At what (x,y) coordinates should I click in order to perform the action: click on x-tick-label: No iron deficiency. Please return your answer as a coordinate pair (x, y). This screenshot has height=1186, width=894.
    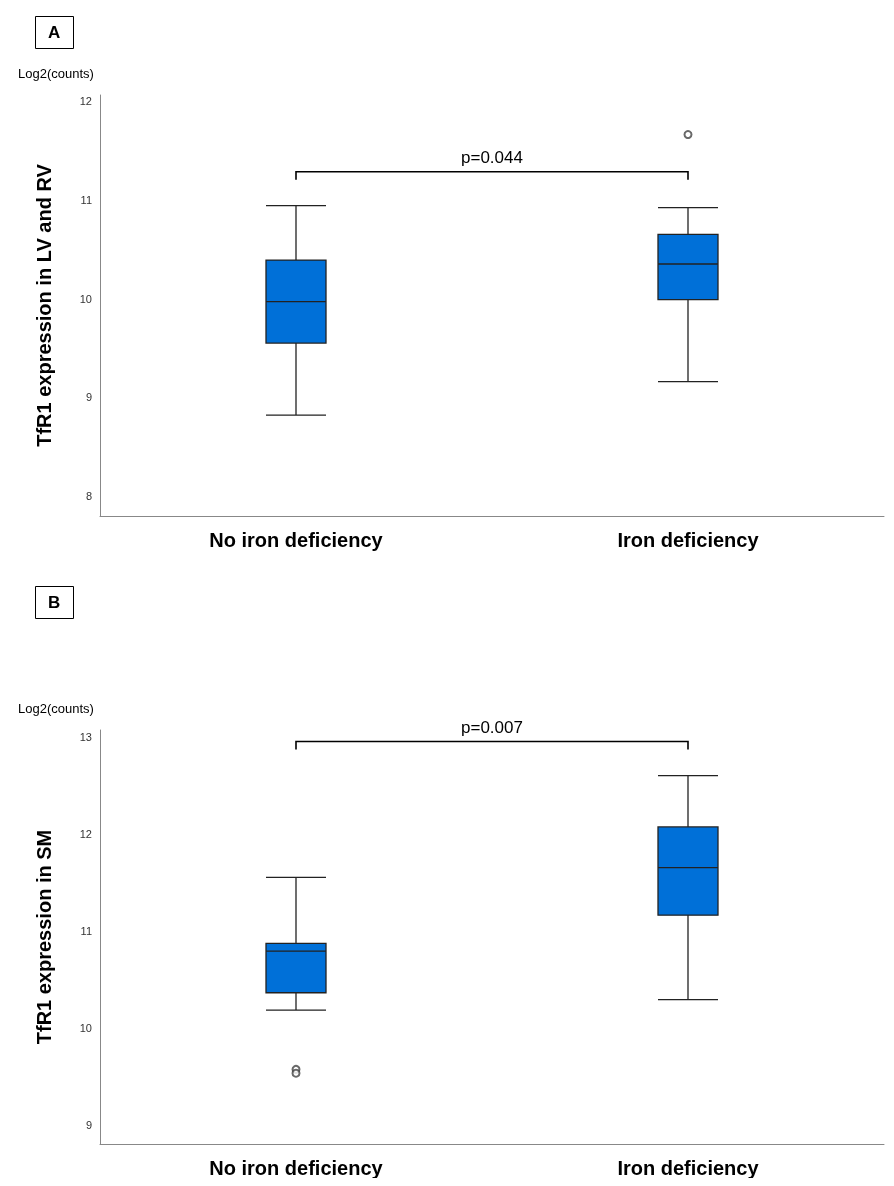
    Looking at the image, I should click on (296, 540).